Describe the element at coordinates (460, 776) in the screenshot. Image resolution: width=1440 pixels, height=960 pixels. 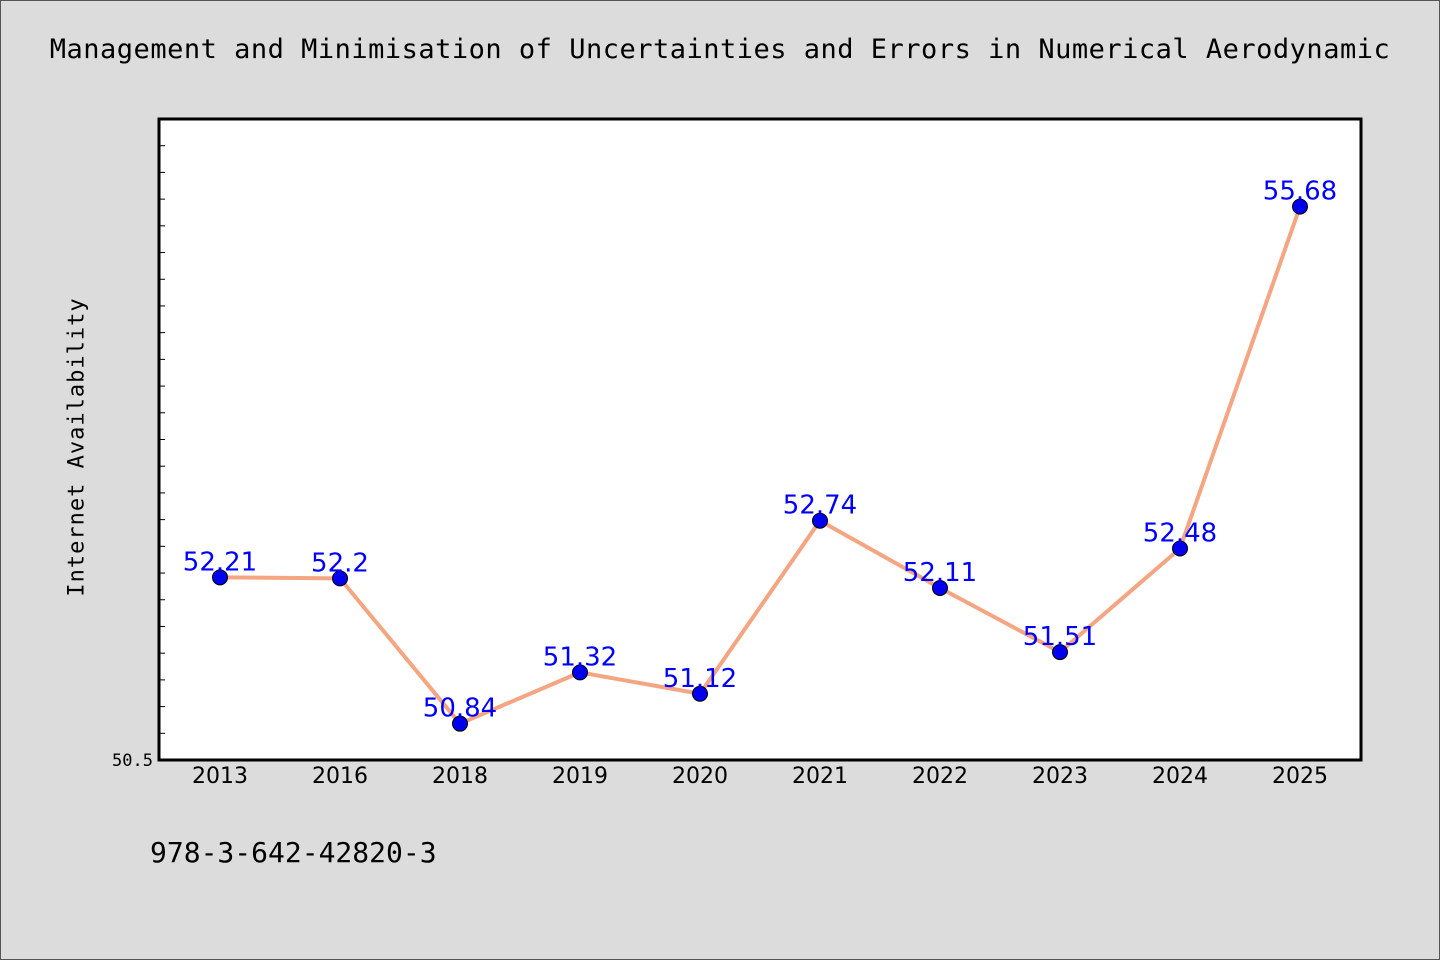
I see `x-tick-label: 2018` at that location.